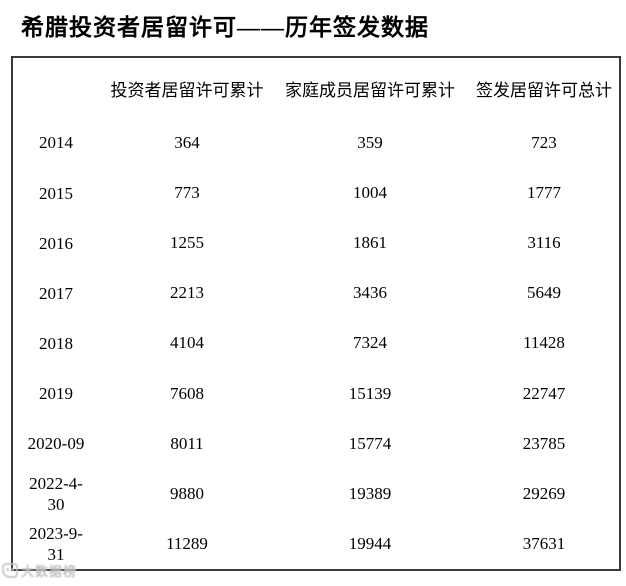 This screenshot has height=586, width=626. Describe the element at coordinates (56, 444) in the screenshot. I see `year-cell: 2020-09` at that location.